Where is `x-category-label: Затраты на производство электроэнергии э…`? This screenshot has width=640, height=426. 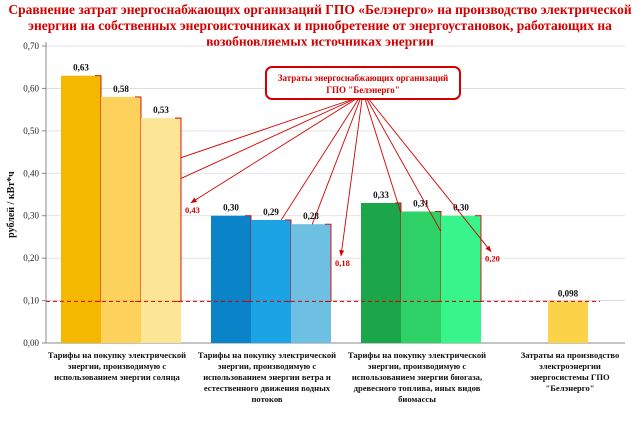 x-category-label: Затраты на производство электроэнергии э… is located at coordinates (570, 371).